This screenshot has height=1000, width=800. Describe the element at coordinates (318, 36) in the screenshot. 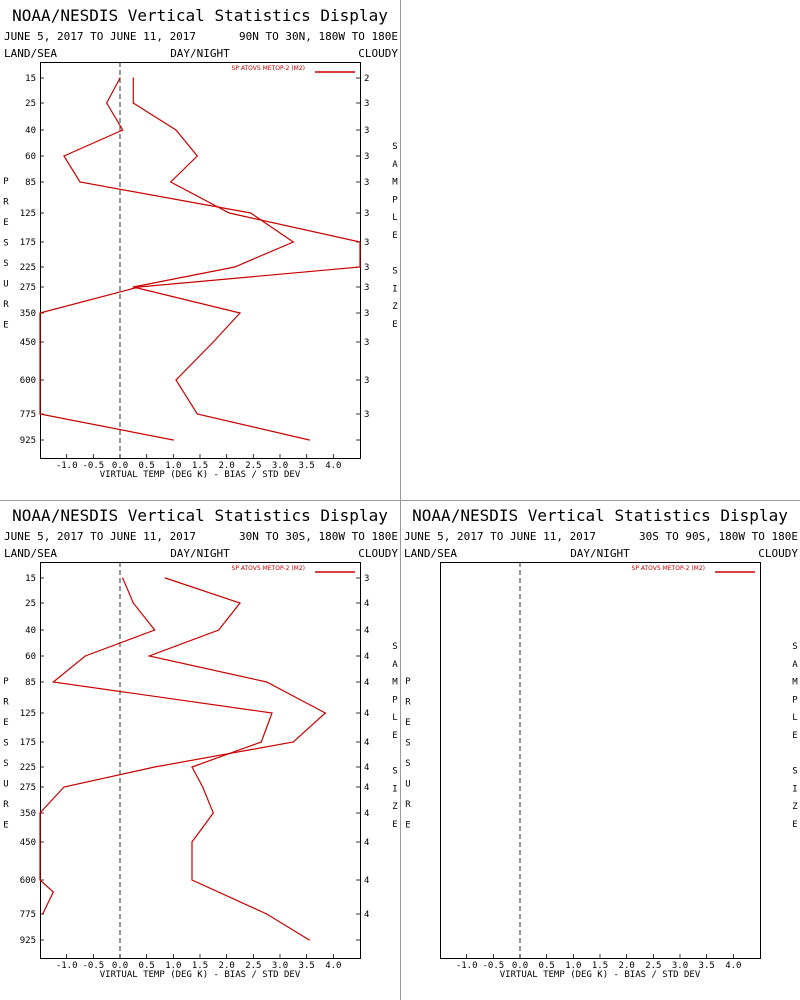

I see `region-label: 90N TO 30N, 180W TO 180E` at that location.